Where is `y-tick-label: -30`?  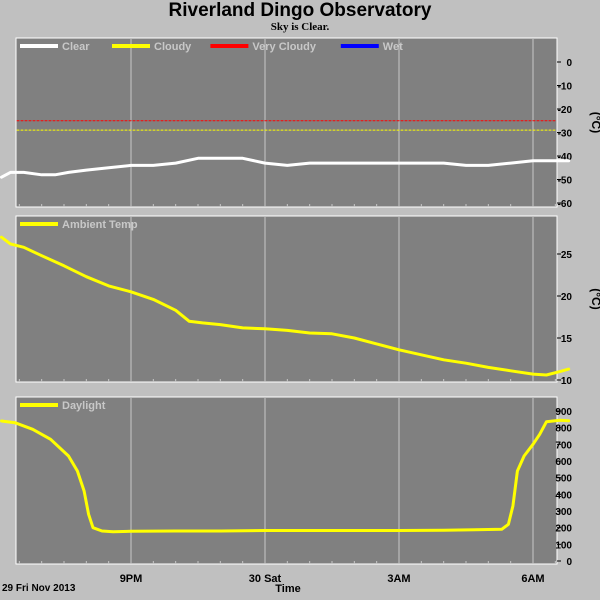
y-tick-label: -30 is located at coordinates (565, 134).